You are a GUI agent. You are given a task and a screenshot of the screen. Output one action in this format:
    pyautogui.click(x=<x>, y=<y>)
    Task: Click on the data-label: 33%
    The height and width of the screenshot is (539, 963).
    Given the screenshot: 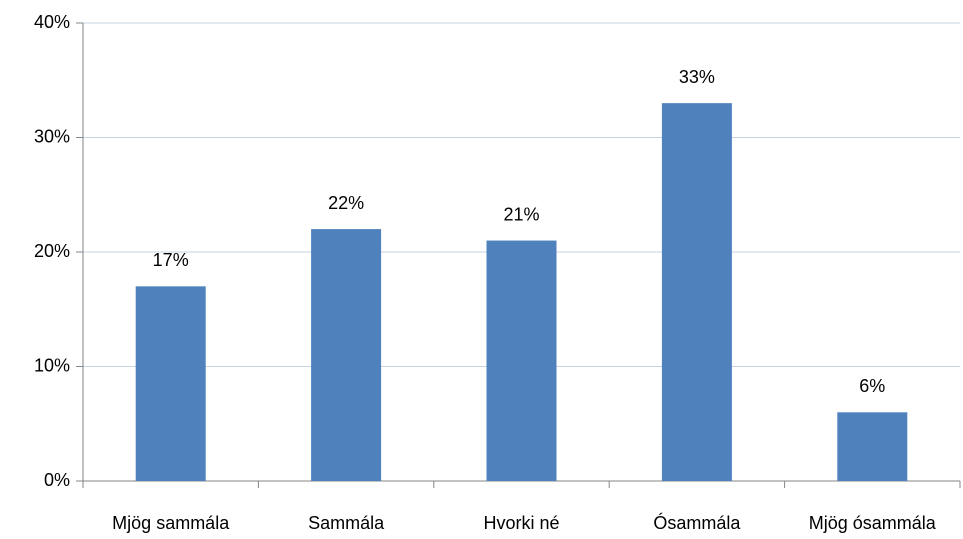 What is the action you would take?
    pyautogui.click(x=697, y=77)
    